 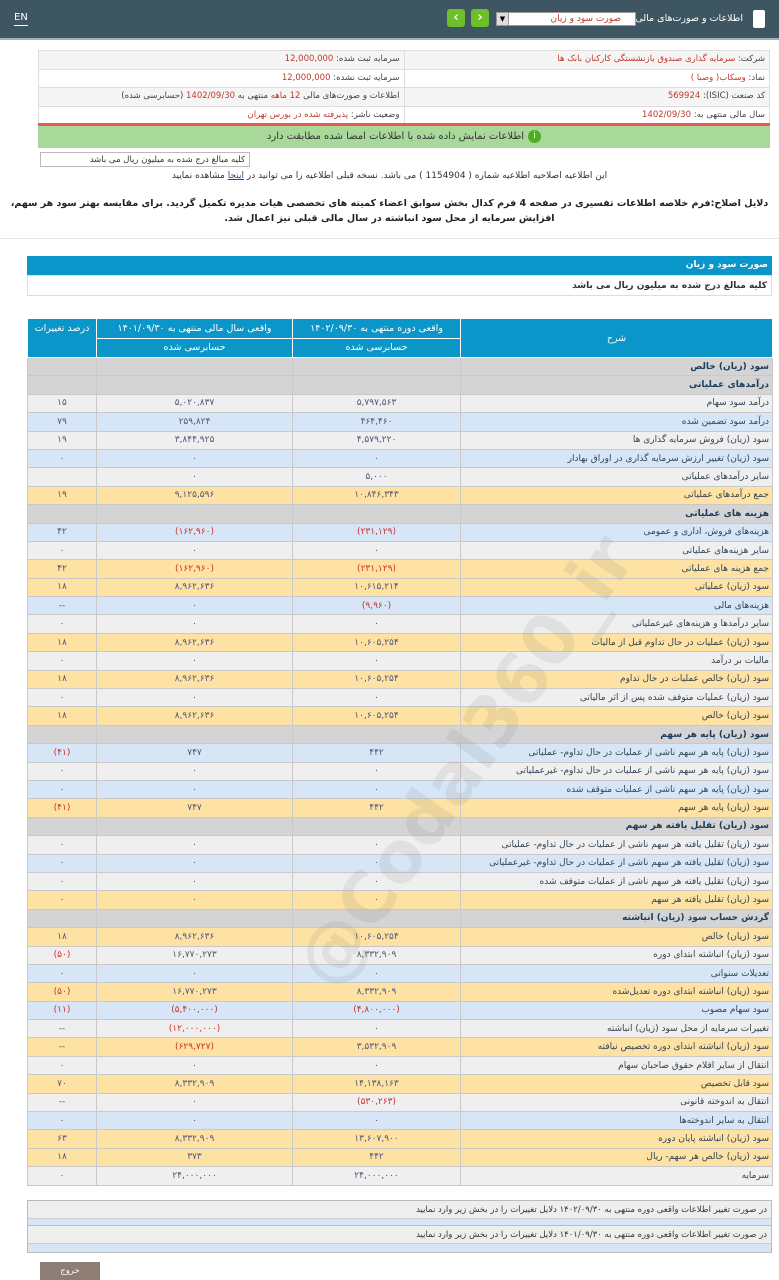 What do you see at coordinates (236, 176) in the screenshot?
I see `previous-version-link: اینجا` at bounding box center [236, 176].